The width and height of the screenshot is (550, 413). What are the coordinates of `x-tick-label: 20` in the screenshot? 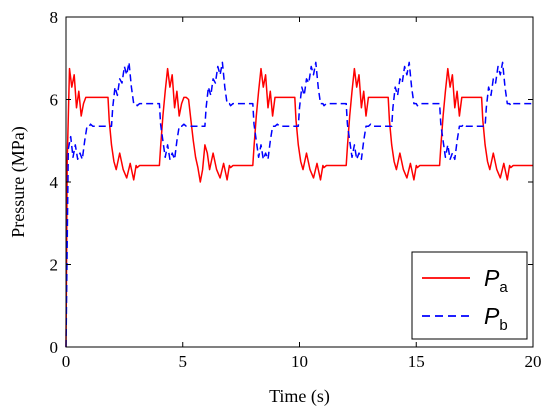 It's located at (533, 361).